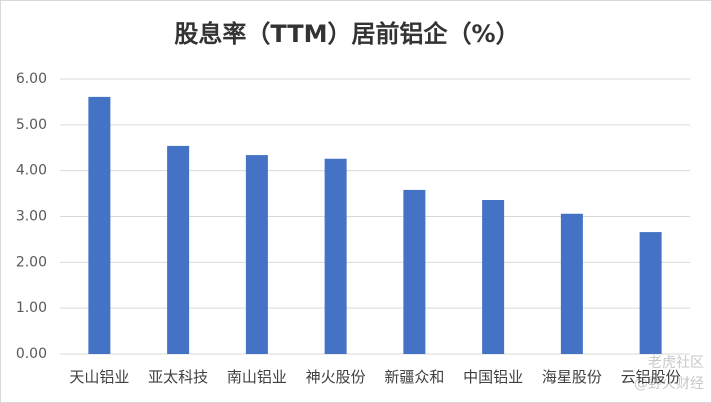  I want to click on watermark: 老虎社区, so click(676, 363).